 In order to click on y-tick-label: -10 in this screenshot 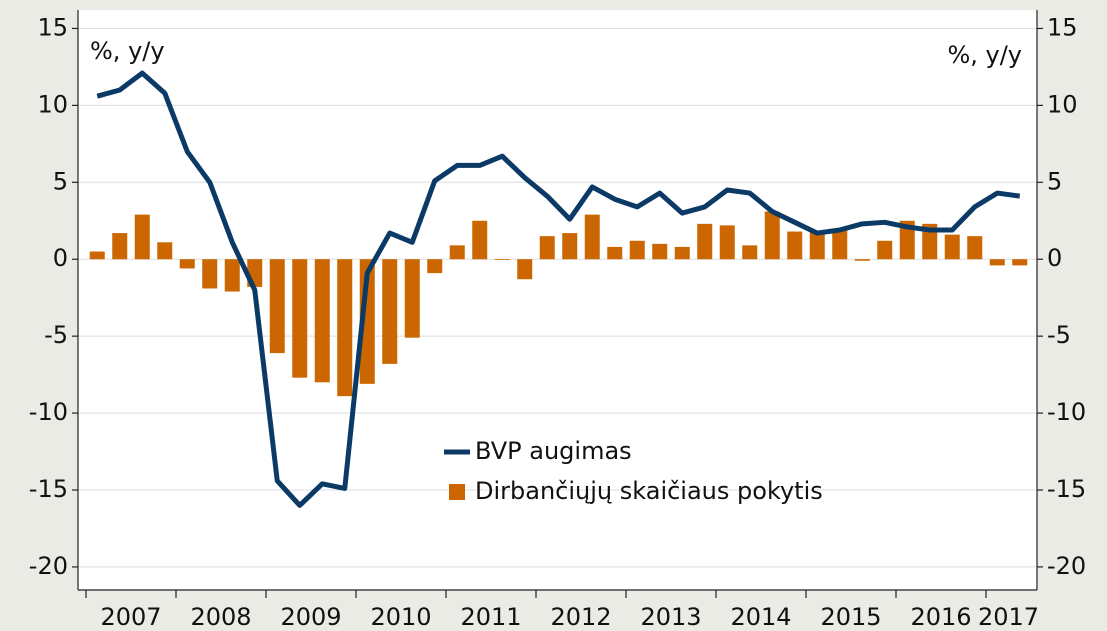, I will do `click(48, 412)`.